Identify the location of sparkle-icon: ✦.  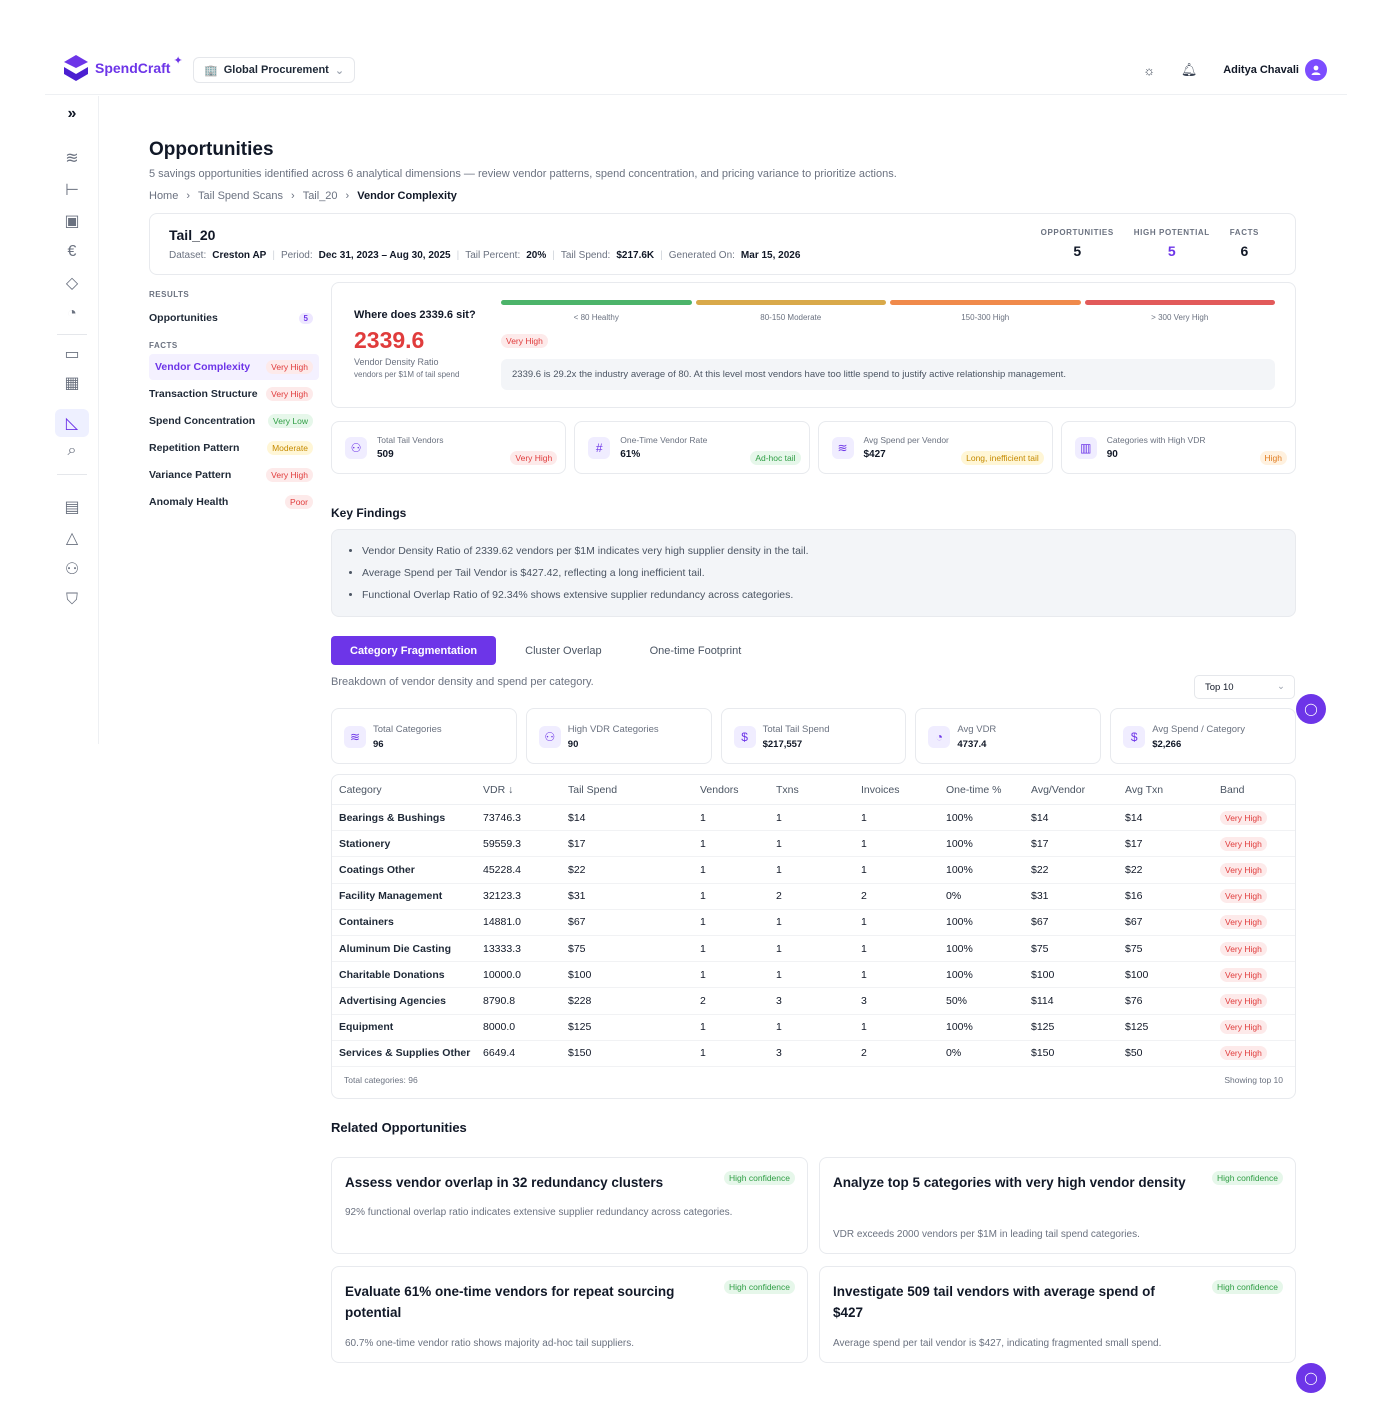
(178, 60).